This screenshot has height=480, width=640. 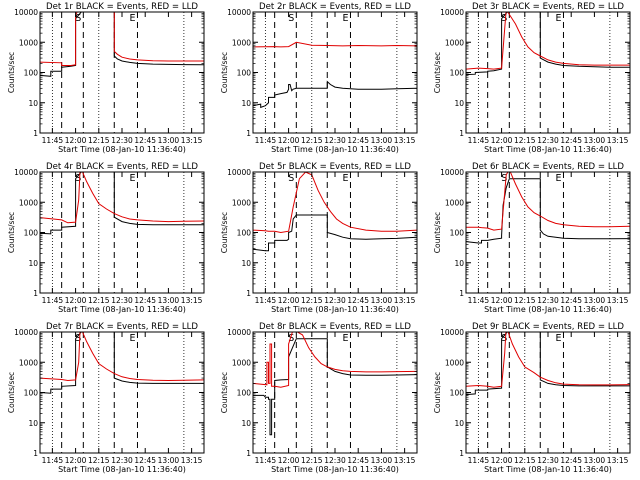 What do you see at coordinates (335, 7) in the screenshot?
I see `panel-title: Det 2r BLACK = Events, RED = LLD` at bounding box center [335, 7].